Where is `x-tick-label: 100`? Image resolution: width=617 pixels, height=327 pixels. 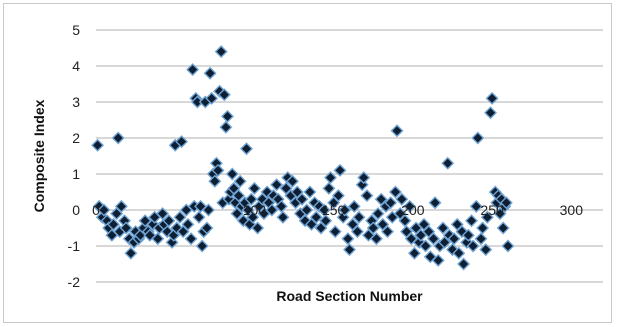
x-tick-label: 100 is located at coordinates (255, 210).